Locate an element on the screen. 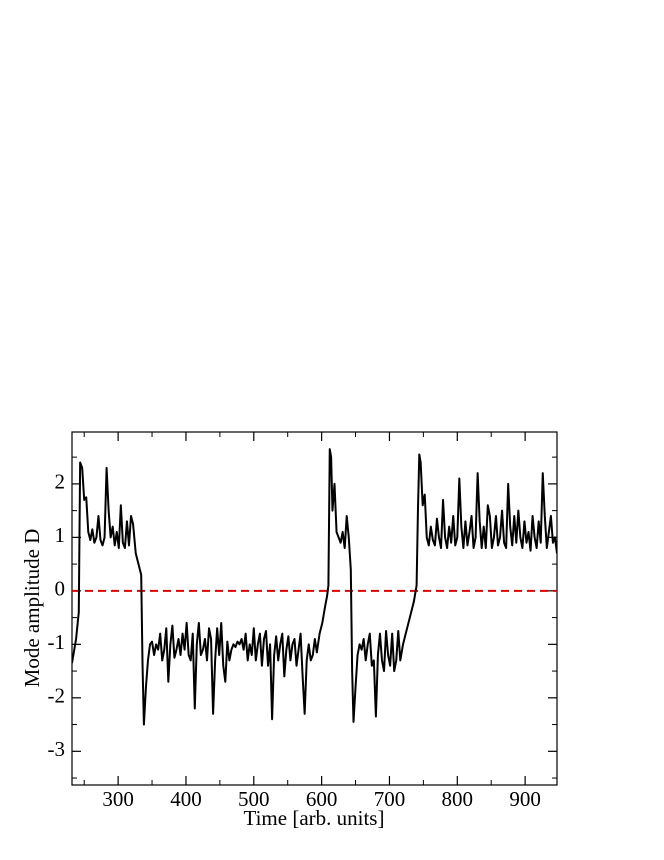  y-axis-label: Mode amplitude D is located at coordinates (32, 608).